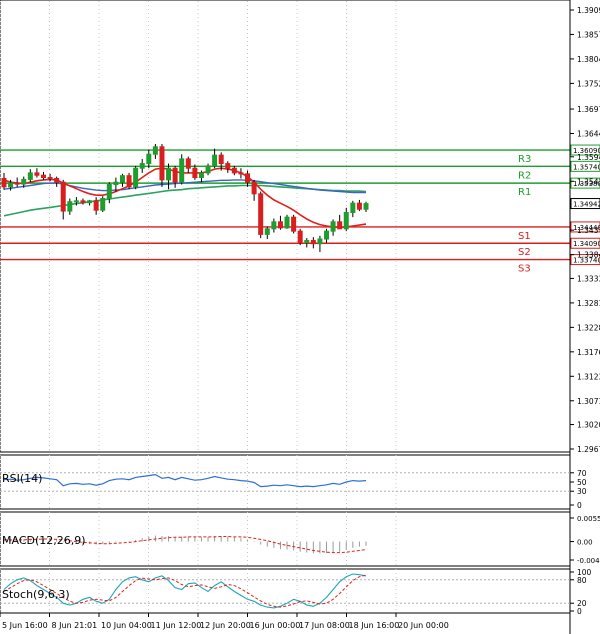  What do you see at coordinates (588, 230) in the screenshot?
I see `price-y-tick-label: 1.34370` at bounding box center [588, 230].